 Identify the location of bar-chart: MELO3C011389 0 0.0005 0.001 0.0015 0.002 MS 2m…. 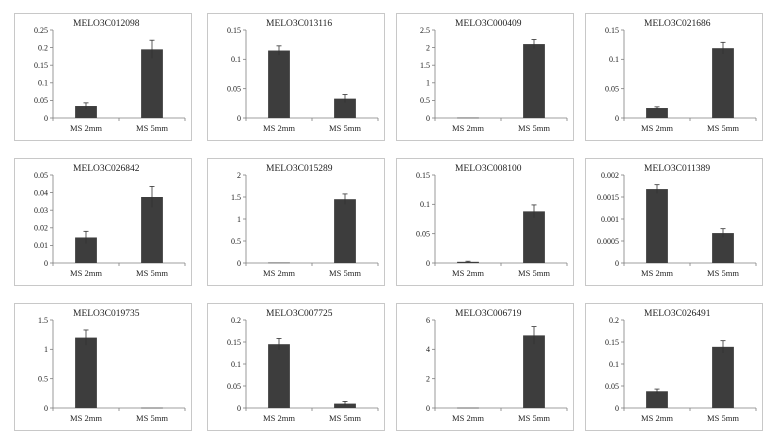
(677, 221).